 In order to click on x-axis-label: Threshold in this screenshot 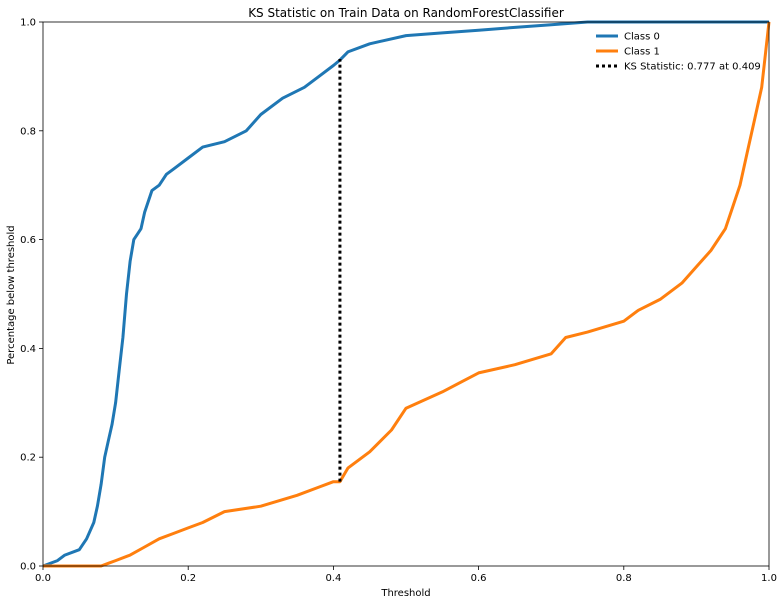, I will do `click(405, 593)`.